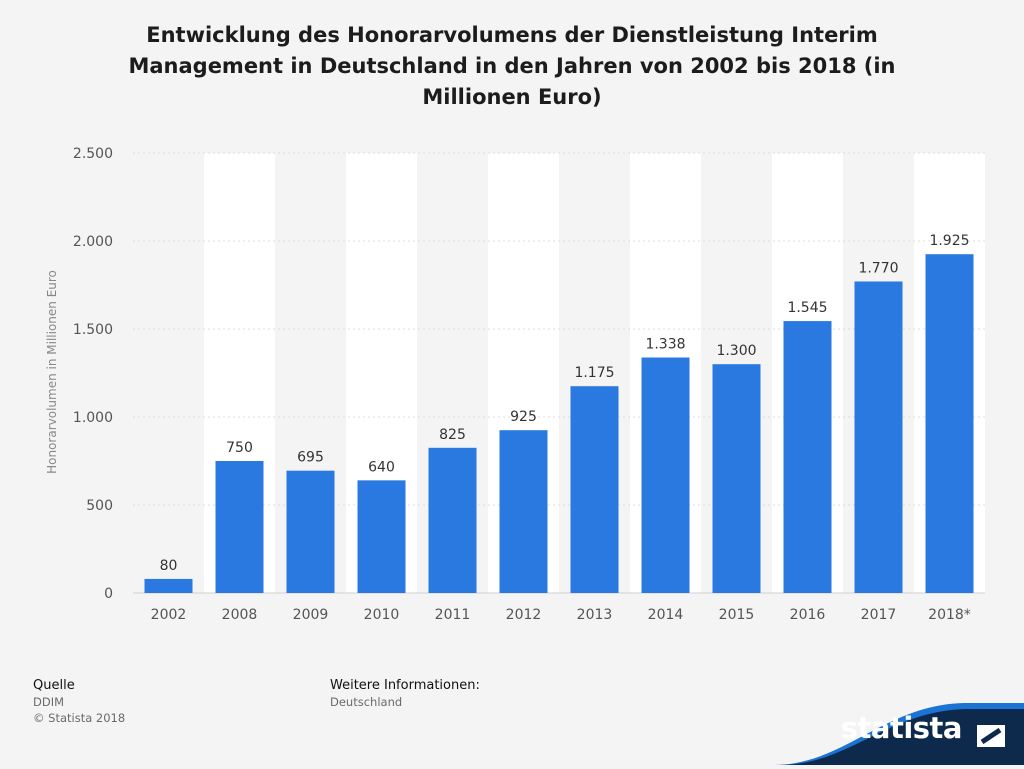 The height and width of the screenshot is (769, 1024). Describe the element at coordinates (79, 718) in the screenshot. I see `copyright: © Statista 2018` at that location.